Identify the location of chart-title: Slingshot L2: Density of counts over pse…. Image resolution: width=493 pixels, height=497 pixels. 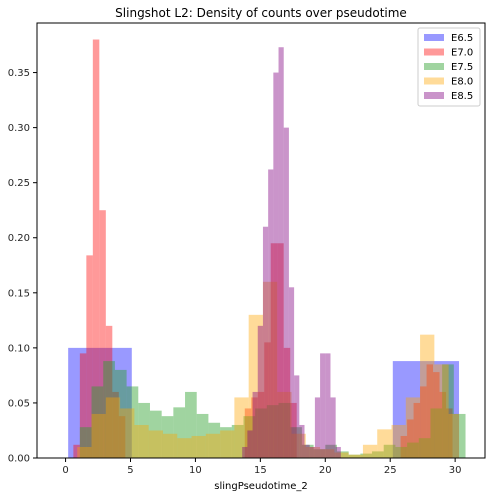
(261, 13).